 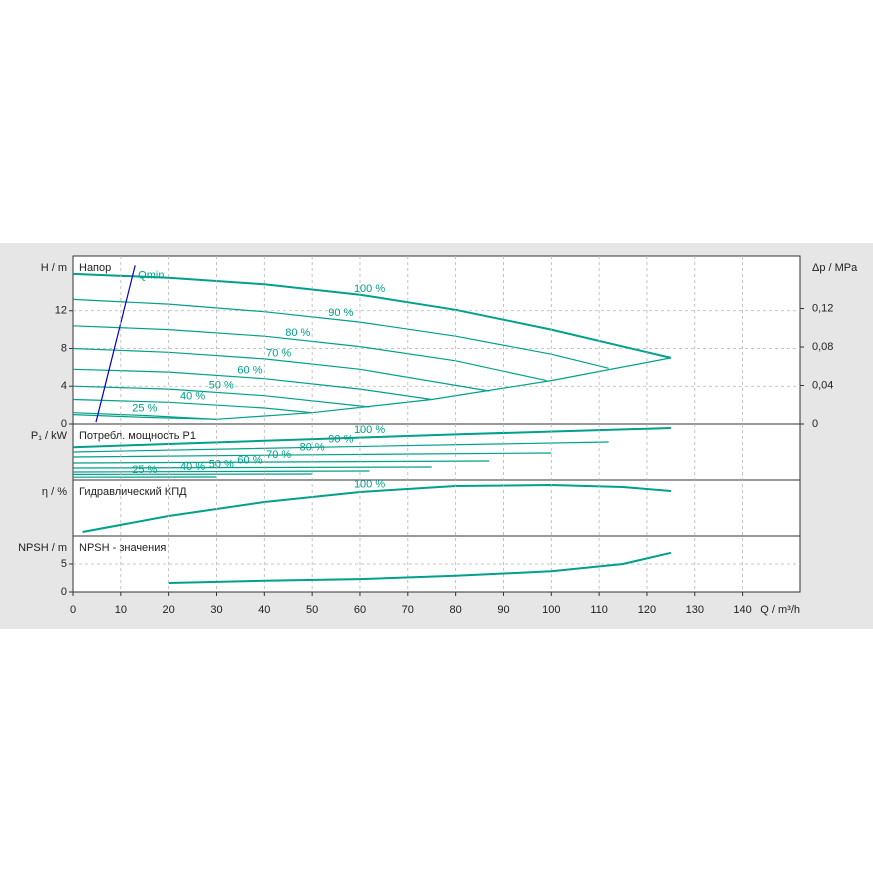 I want to click on y2-tick-label: 0,08, so click(x=822, y=347).